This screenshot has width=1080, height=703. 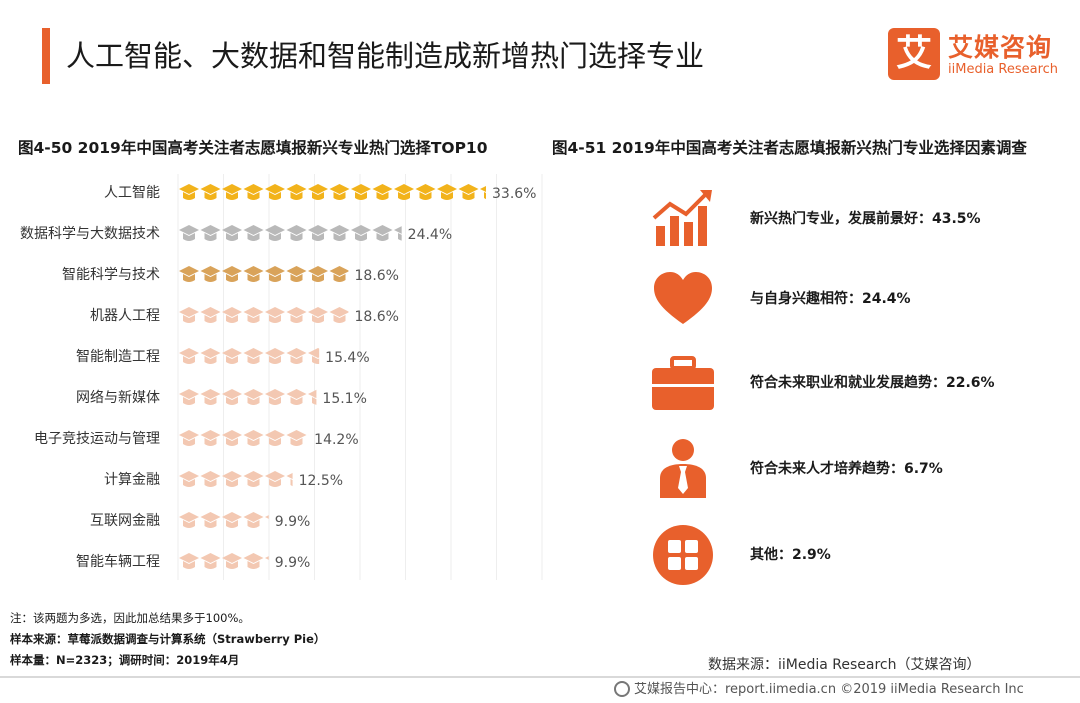 I want to click on category-label: 机器人工程, so click(x=125, y=316).